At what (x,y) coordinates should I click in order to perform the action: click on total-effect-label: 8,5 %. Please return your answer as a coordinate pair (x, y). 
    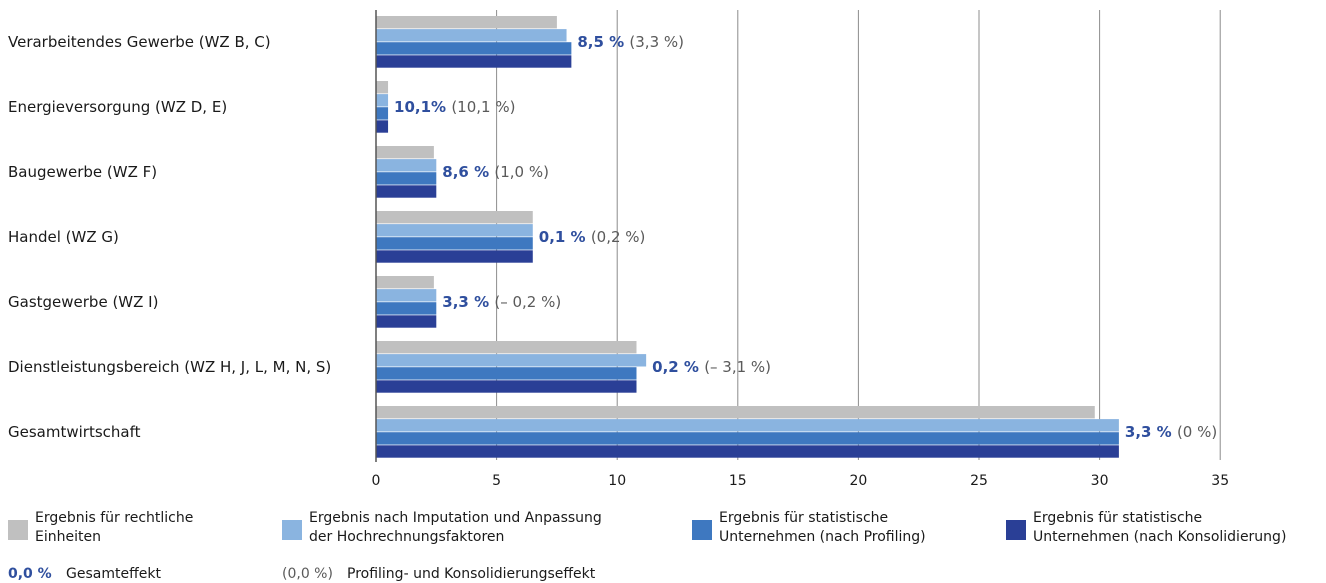
    Looking at the image, I should click on (603, 42).